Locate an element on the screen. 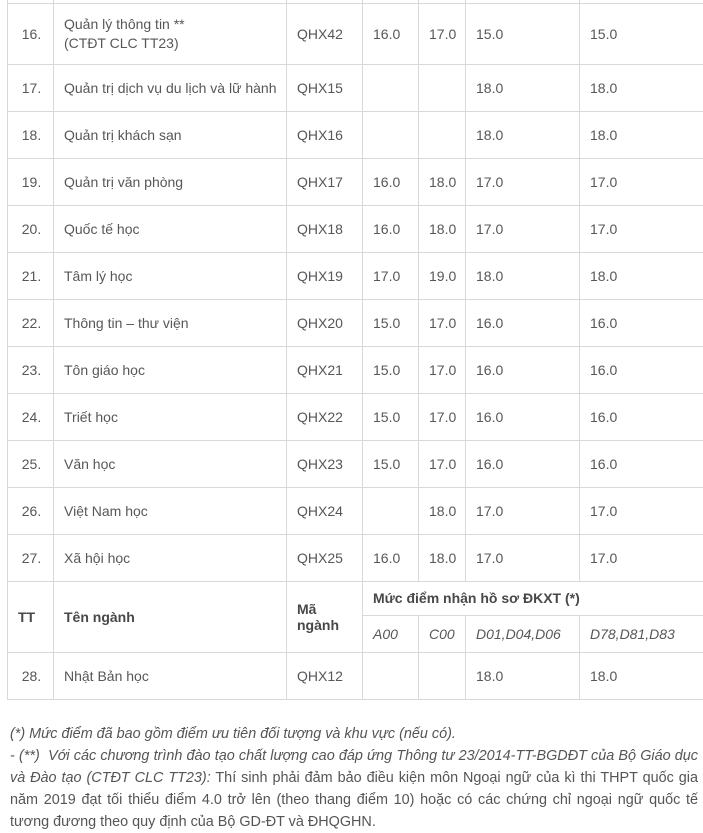  row-number: 16. is located at coordinates (31, 33).